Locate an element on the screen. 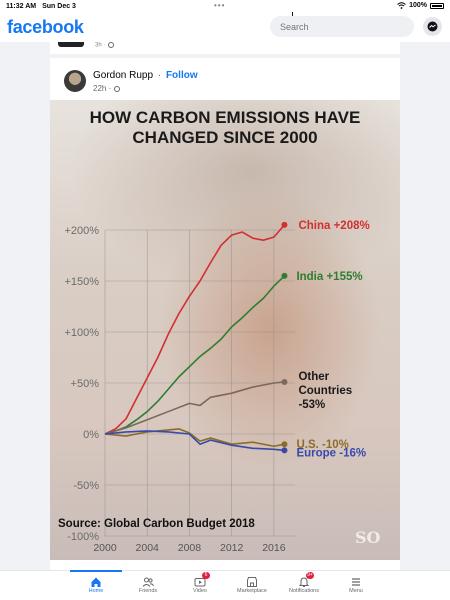 This screenshot has width=450, height=600. nav-notifications-label: Notifications is located at coordinates (304, 591).